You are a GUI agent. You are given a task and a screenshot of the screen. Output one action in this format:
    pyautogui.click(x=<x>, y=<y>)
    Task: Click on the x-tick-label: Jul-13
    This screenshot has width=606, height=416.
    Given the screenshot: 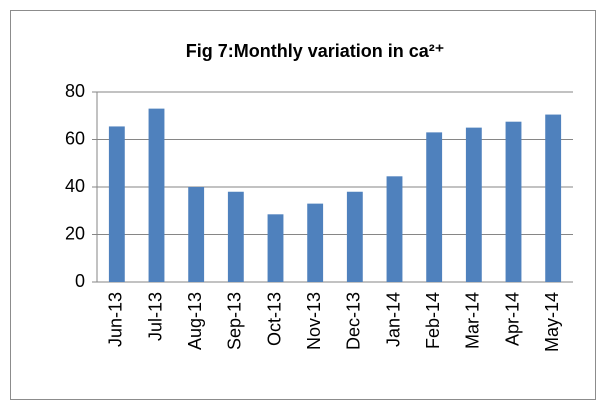 What is the action you would take?
    pyautogui.click(x=155, y=316)
    